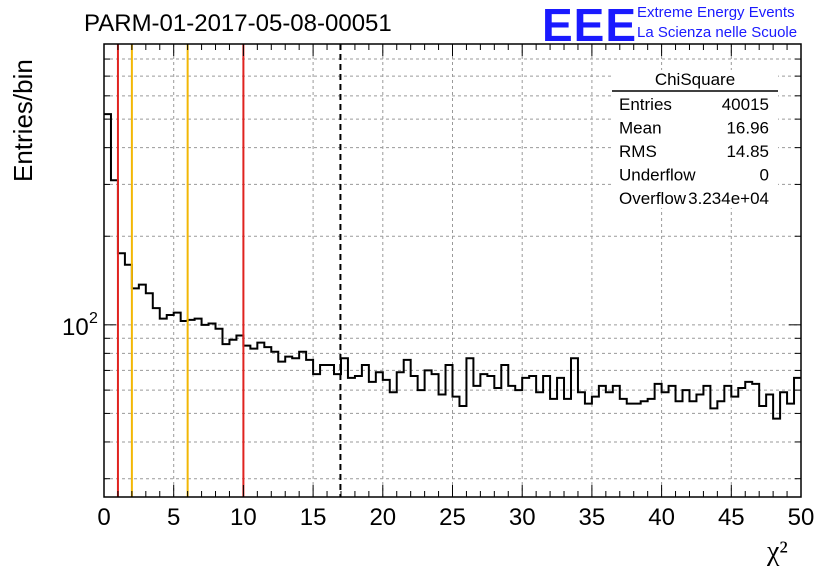  I want to click on stats-label: Entries, so click(645, 104).